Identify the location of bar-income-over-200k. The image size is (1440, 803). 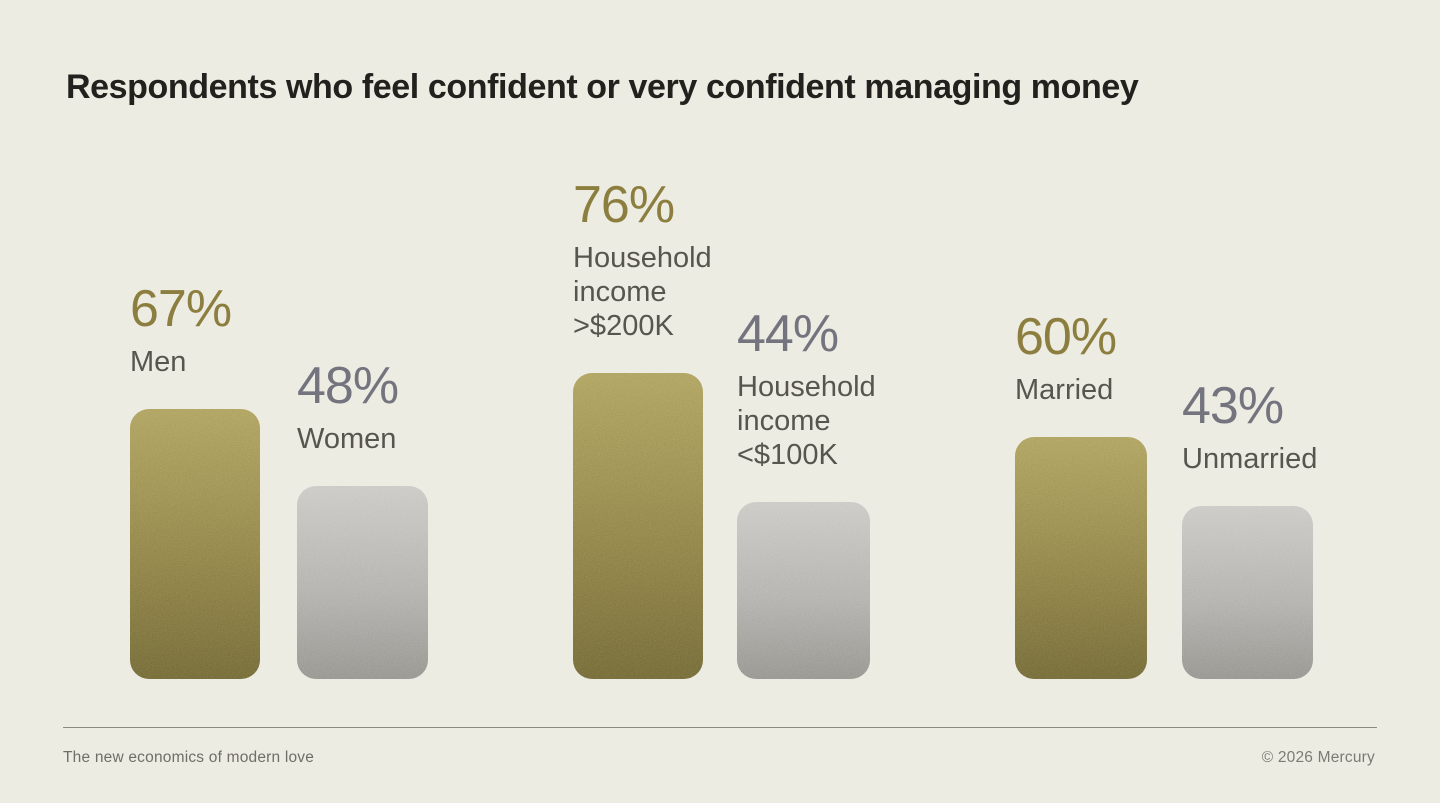
(638, 526).